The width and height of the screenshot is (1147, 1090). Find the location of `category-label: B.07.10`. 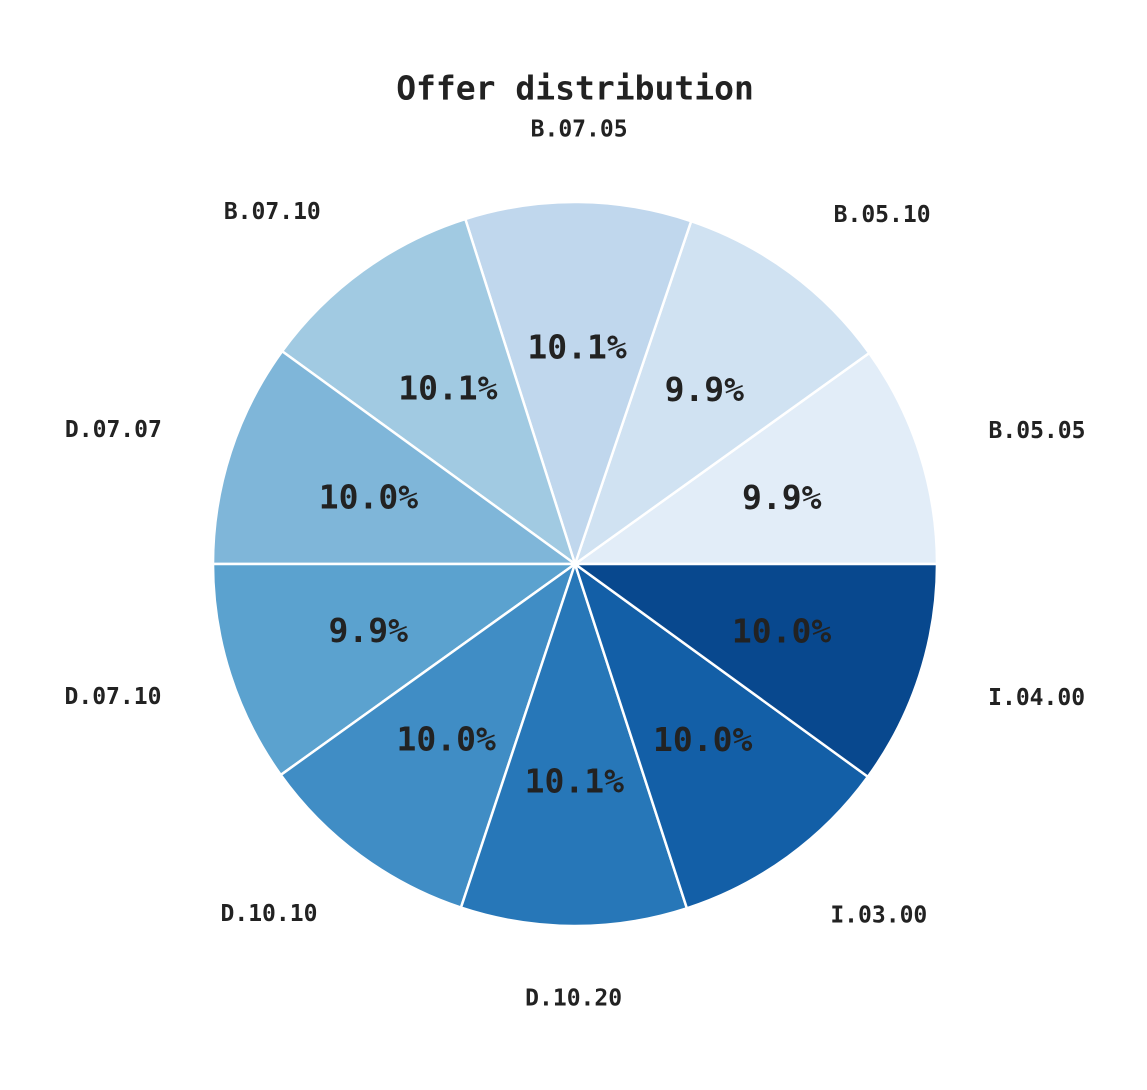

category-label: B.07.10 is located at coordinates (272, 212).